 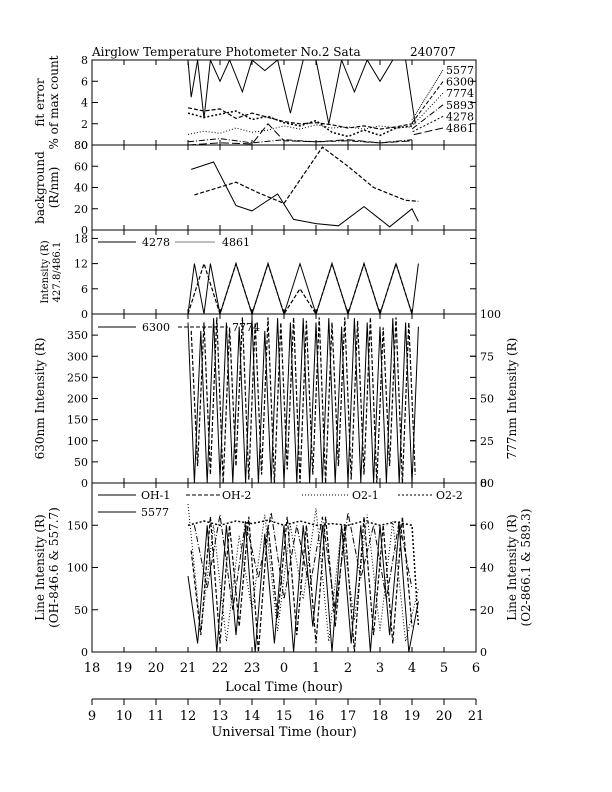 What do you see at coordinates (476, 716) in the screenshot?
I see `ut-tick-label: 21` at bounding box center [476, 716].